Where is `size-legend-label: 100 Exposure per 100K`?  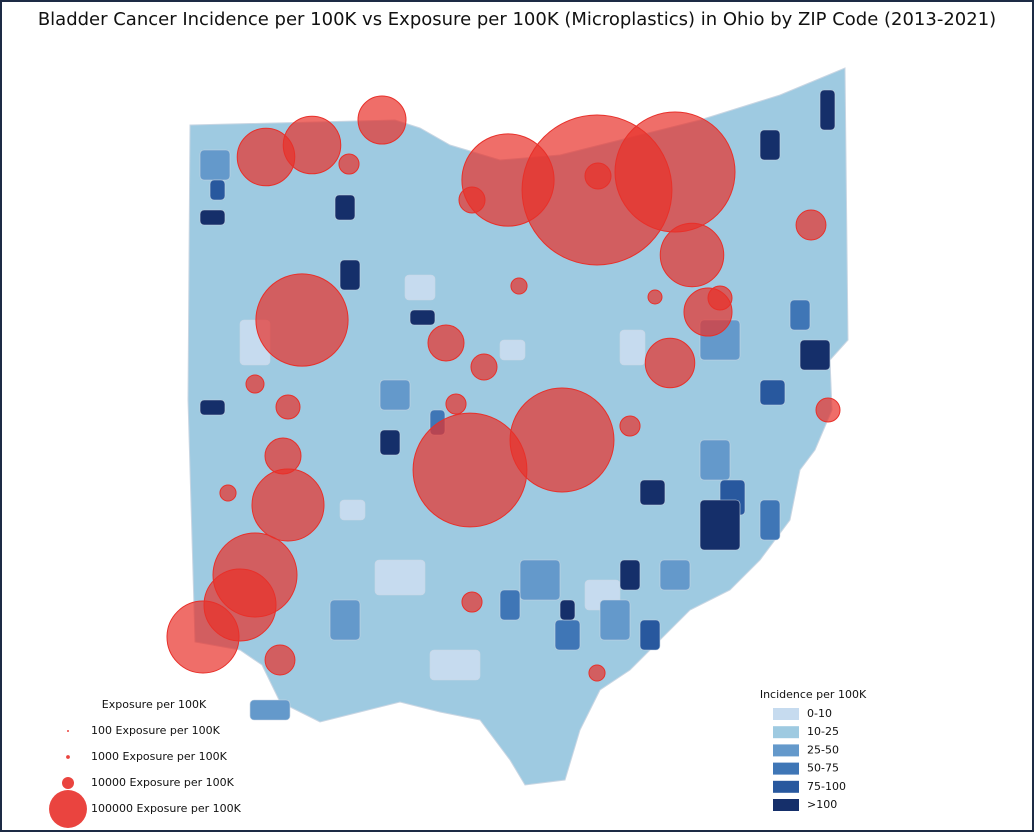 size-legend-label: 100 Exposure per 100K is located at coordinates (156, 730).